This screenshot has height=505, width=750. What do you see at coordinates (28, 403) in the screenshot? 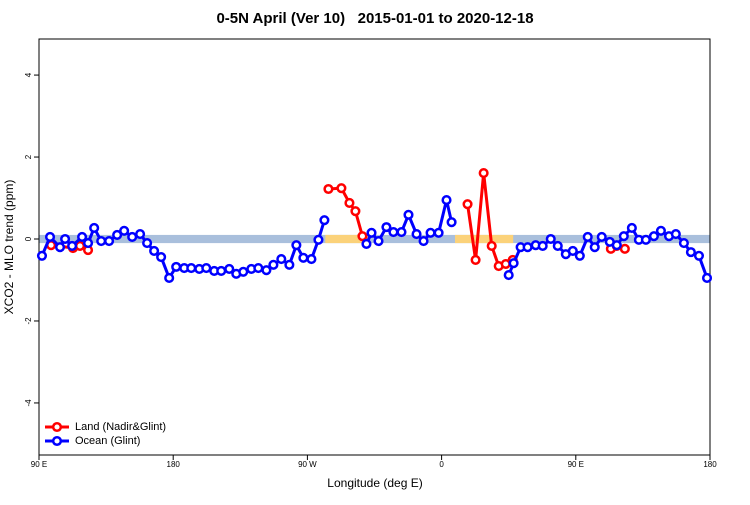
I see `y-tick-label: -4` at bounding box center [28, 403].